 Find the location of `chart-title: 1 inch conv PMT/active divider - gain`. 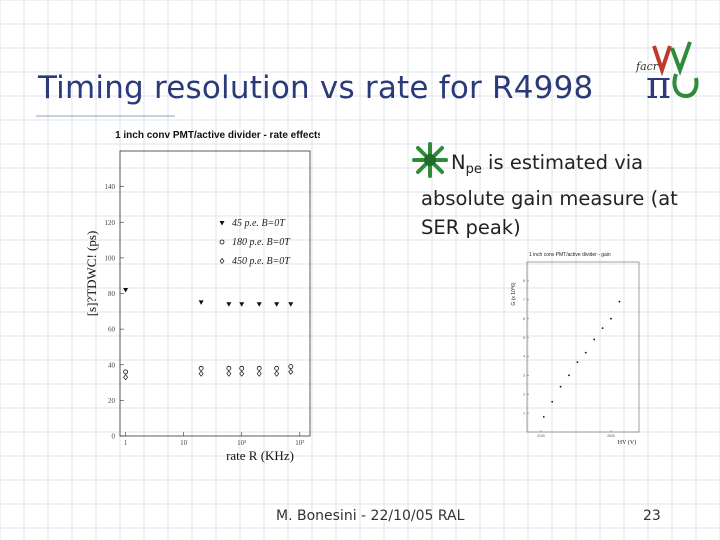

chart-title: 1 inch conv PMT/active divider - gain is located at coordinates (570, 255).